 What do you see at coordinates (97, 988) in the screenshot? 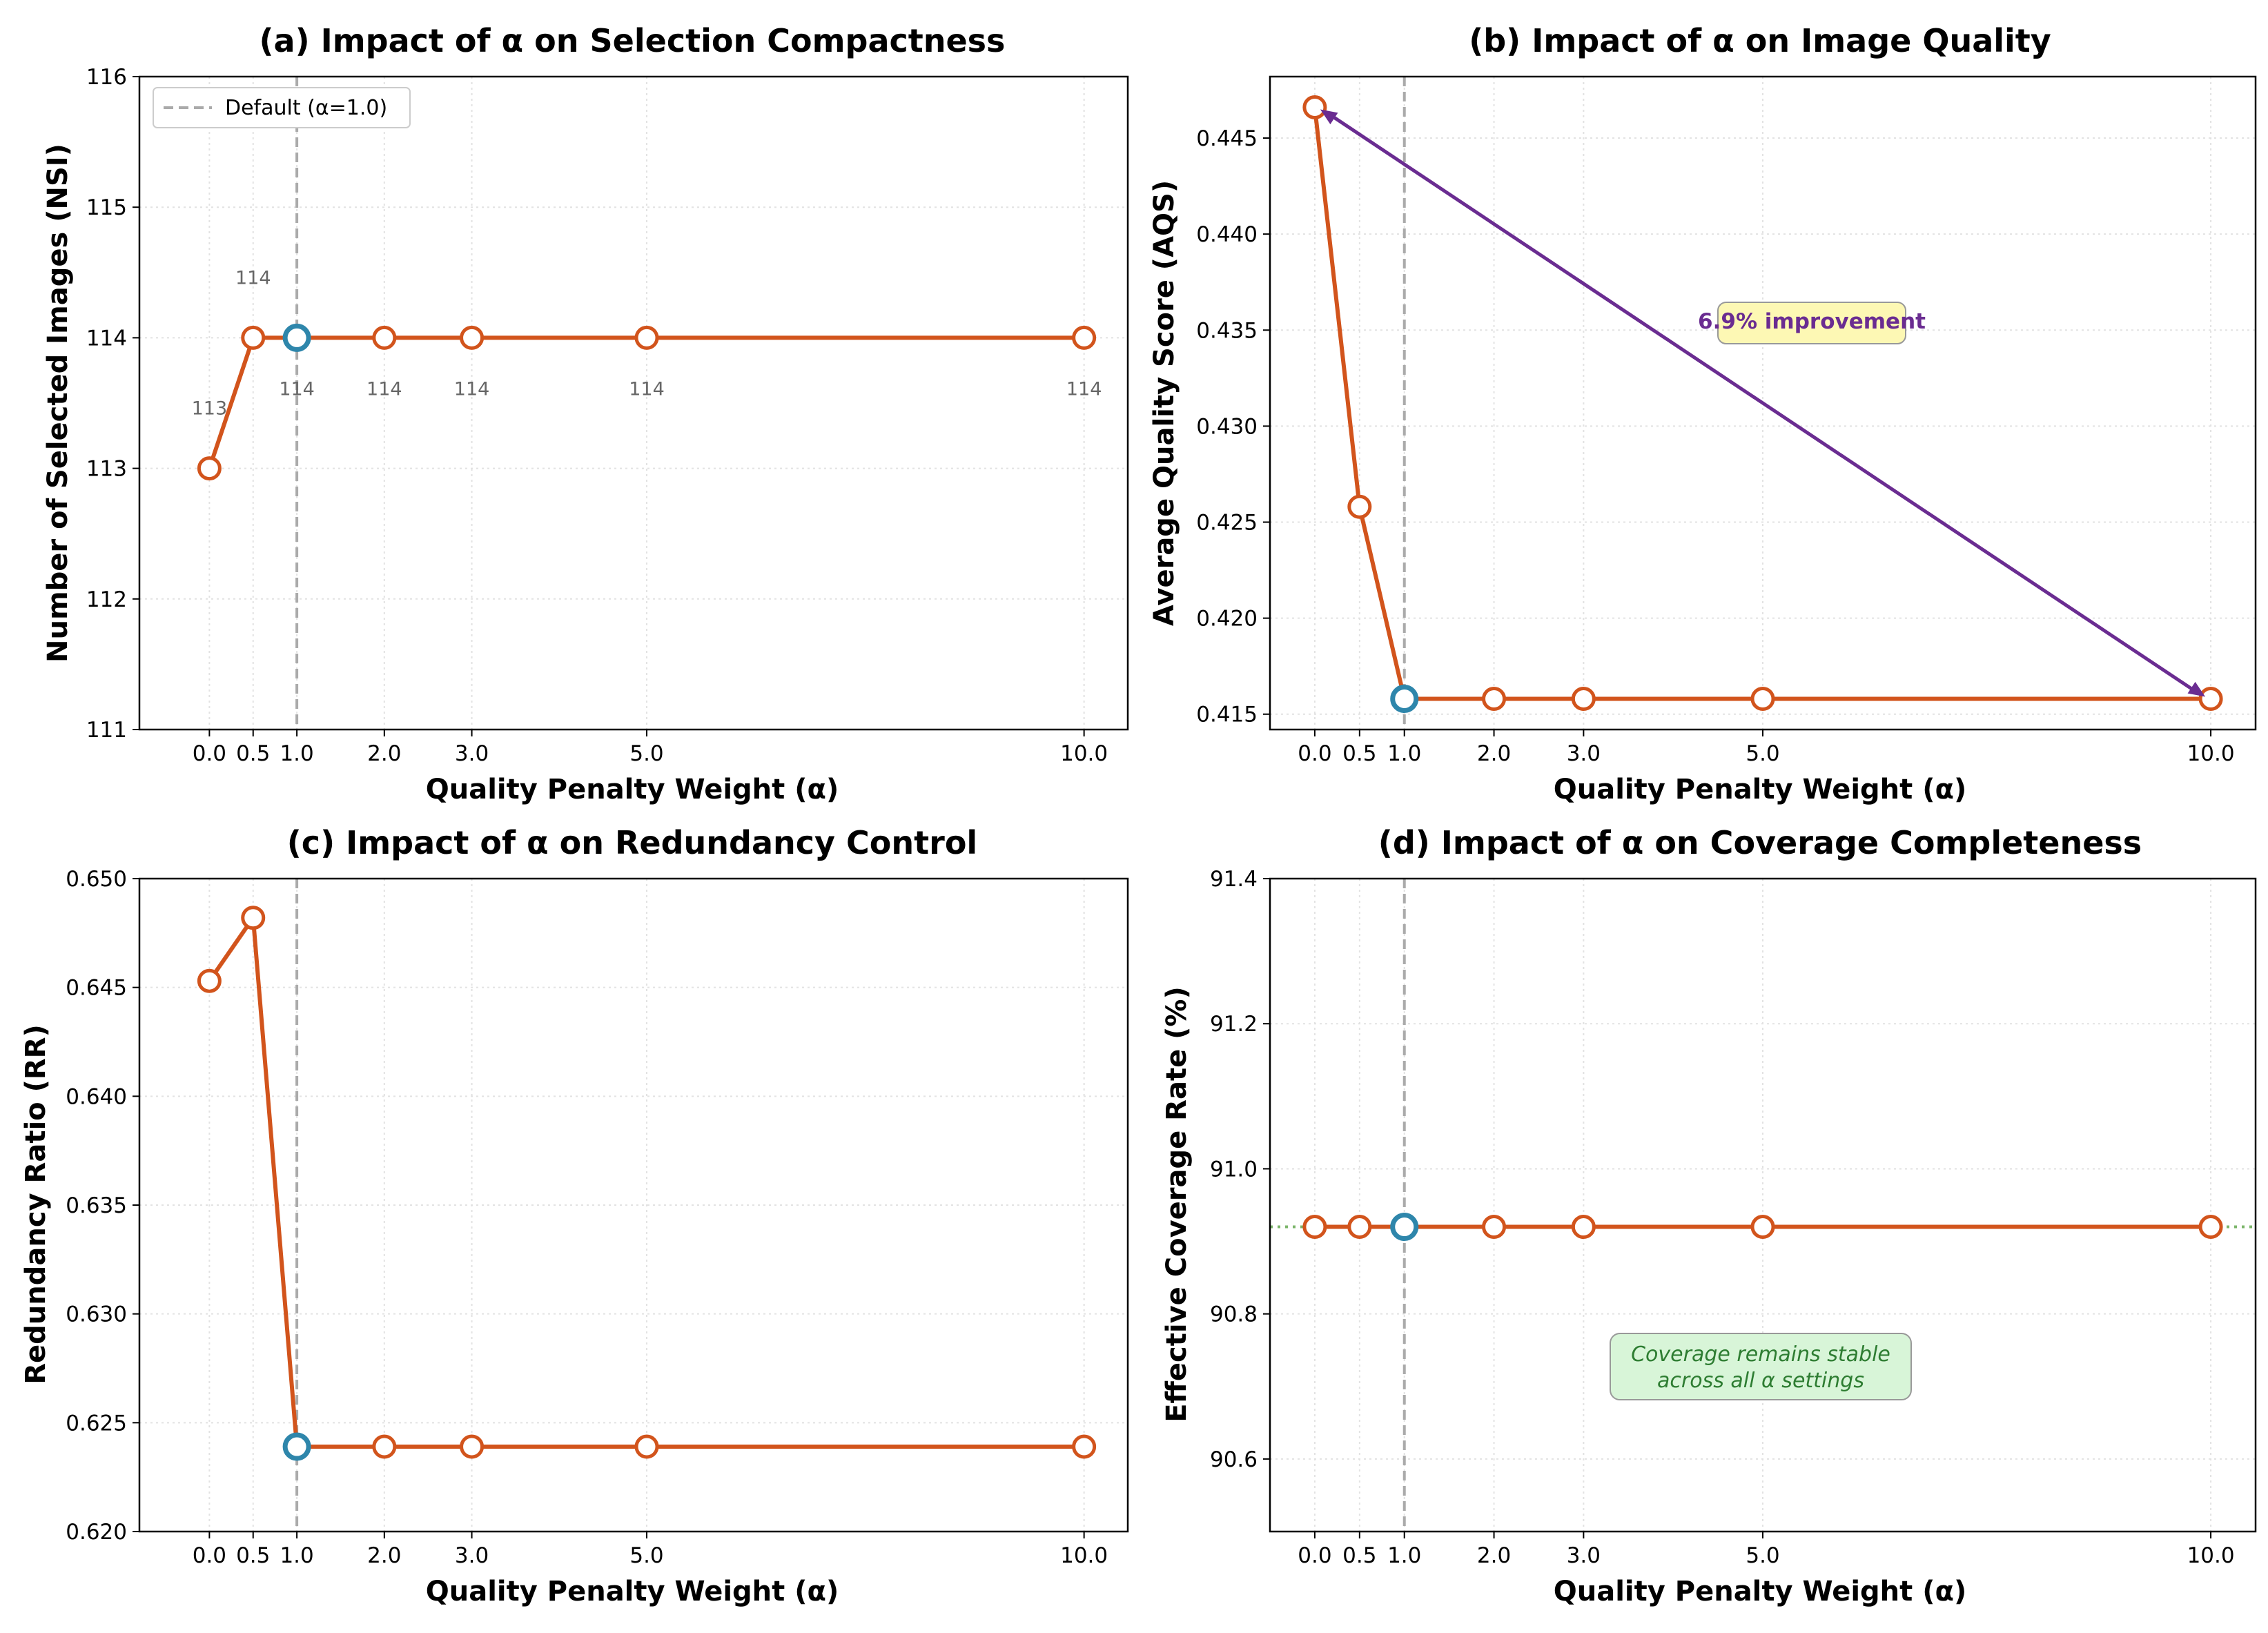
I see `c-y-tick-label-5: 0.645` at bounding box center [97, 988].